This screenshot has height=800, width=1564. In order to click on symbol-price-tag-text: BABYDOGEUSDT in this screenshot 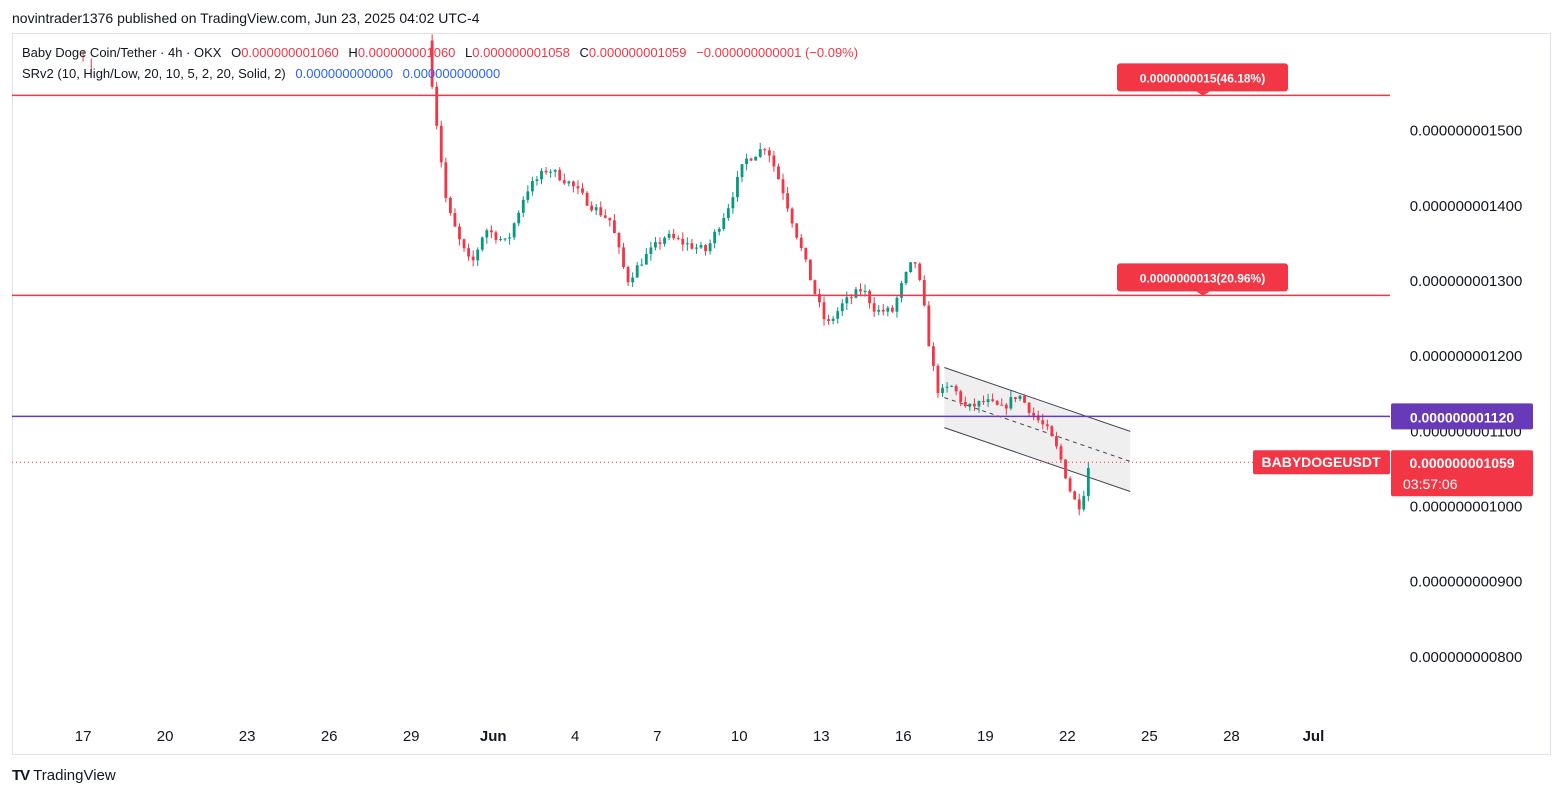, I will do `click(1320, 462)`.